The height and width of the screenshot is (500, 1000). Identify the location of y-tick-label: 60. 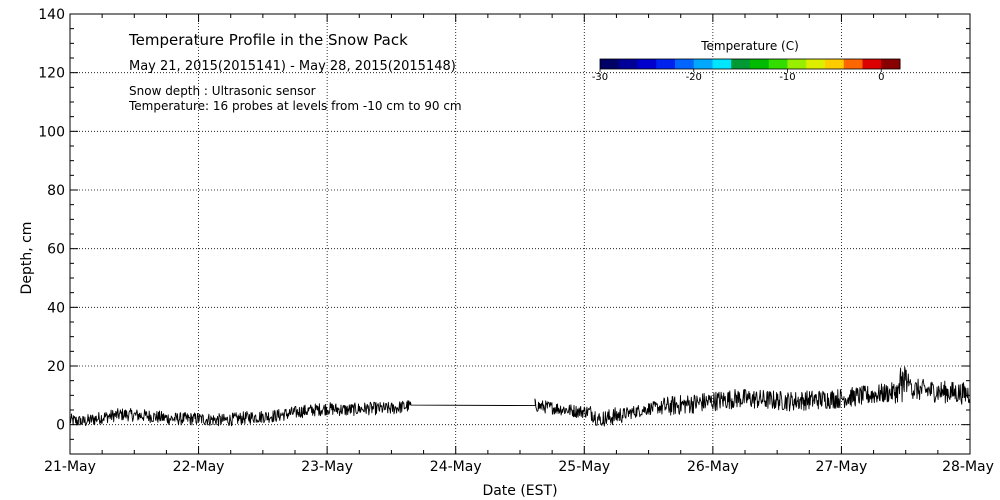
(56, 250).